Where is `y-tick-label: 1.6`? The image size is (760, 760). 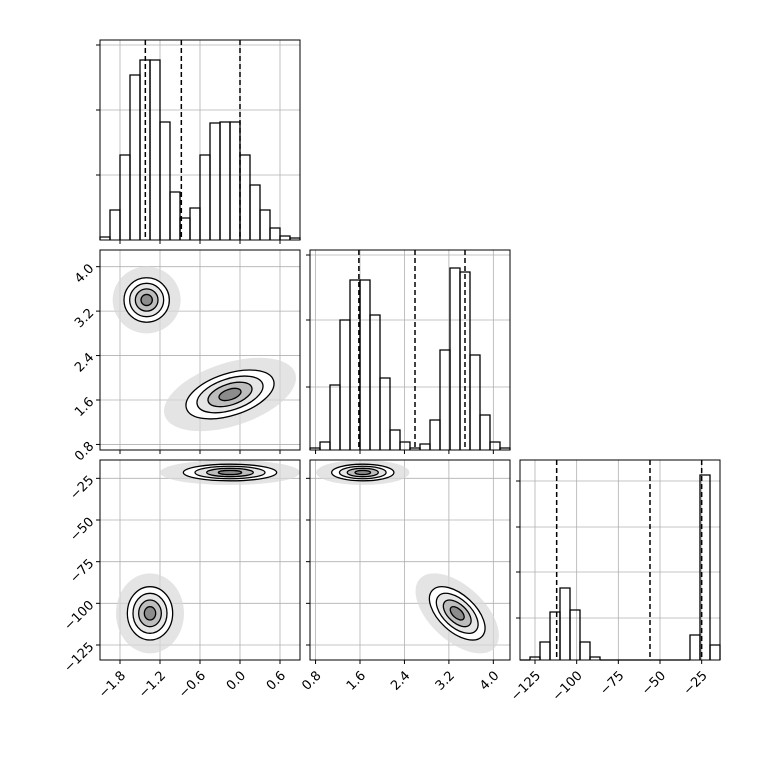
y-tick-label: 1.6 is located at coordinates (84, 407).